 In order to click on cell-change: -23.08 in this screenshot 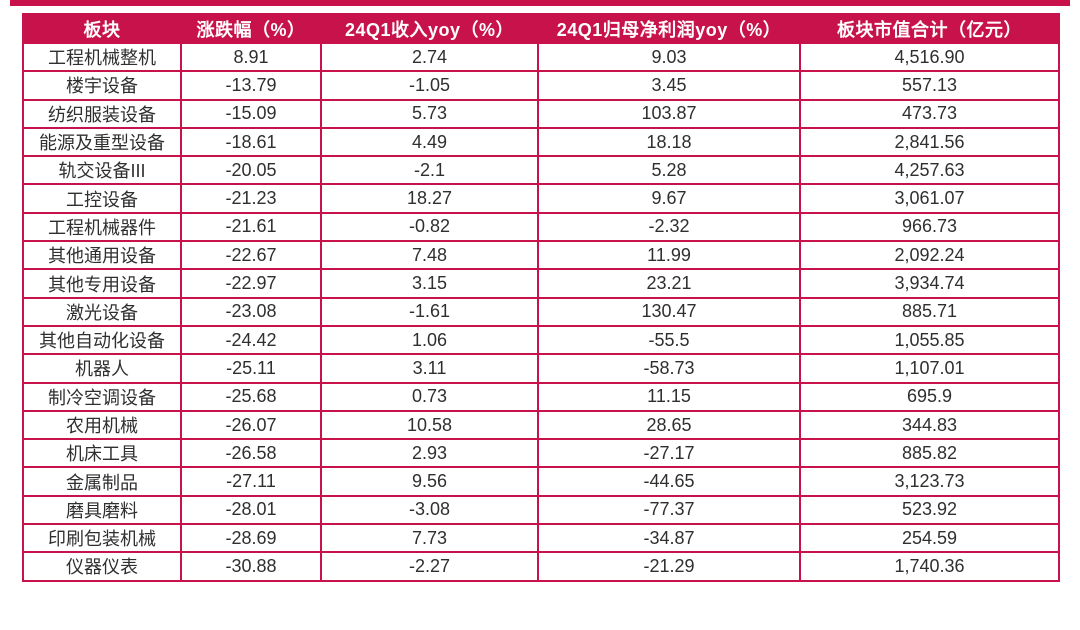, I will do `click(251, 311)`.